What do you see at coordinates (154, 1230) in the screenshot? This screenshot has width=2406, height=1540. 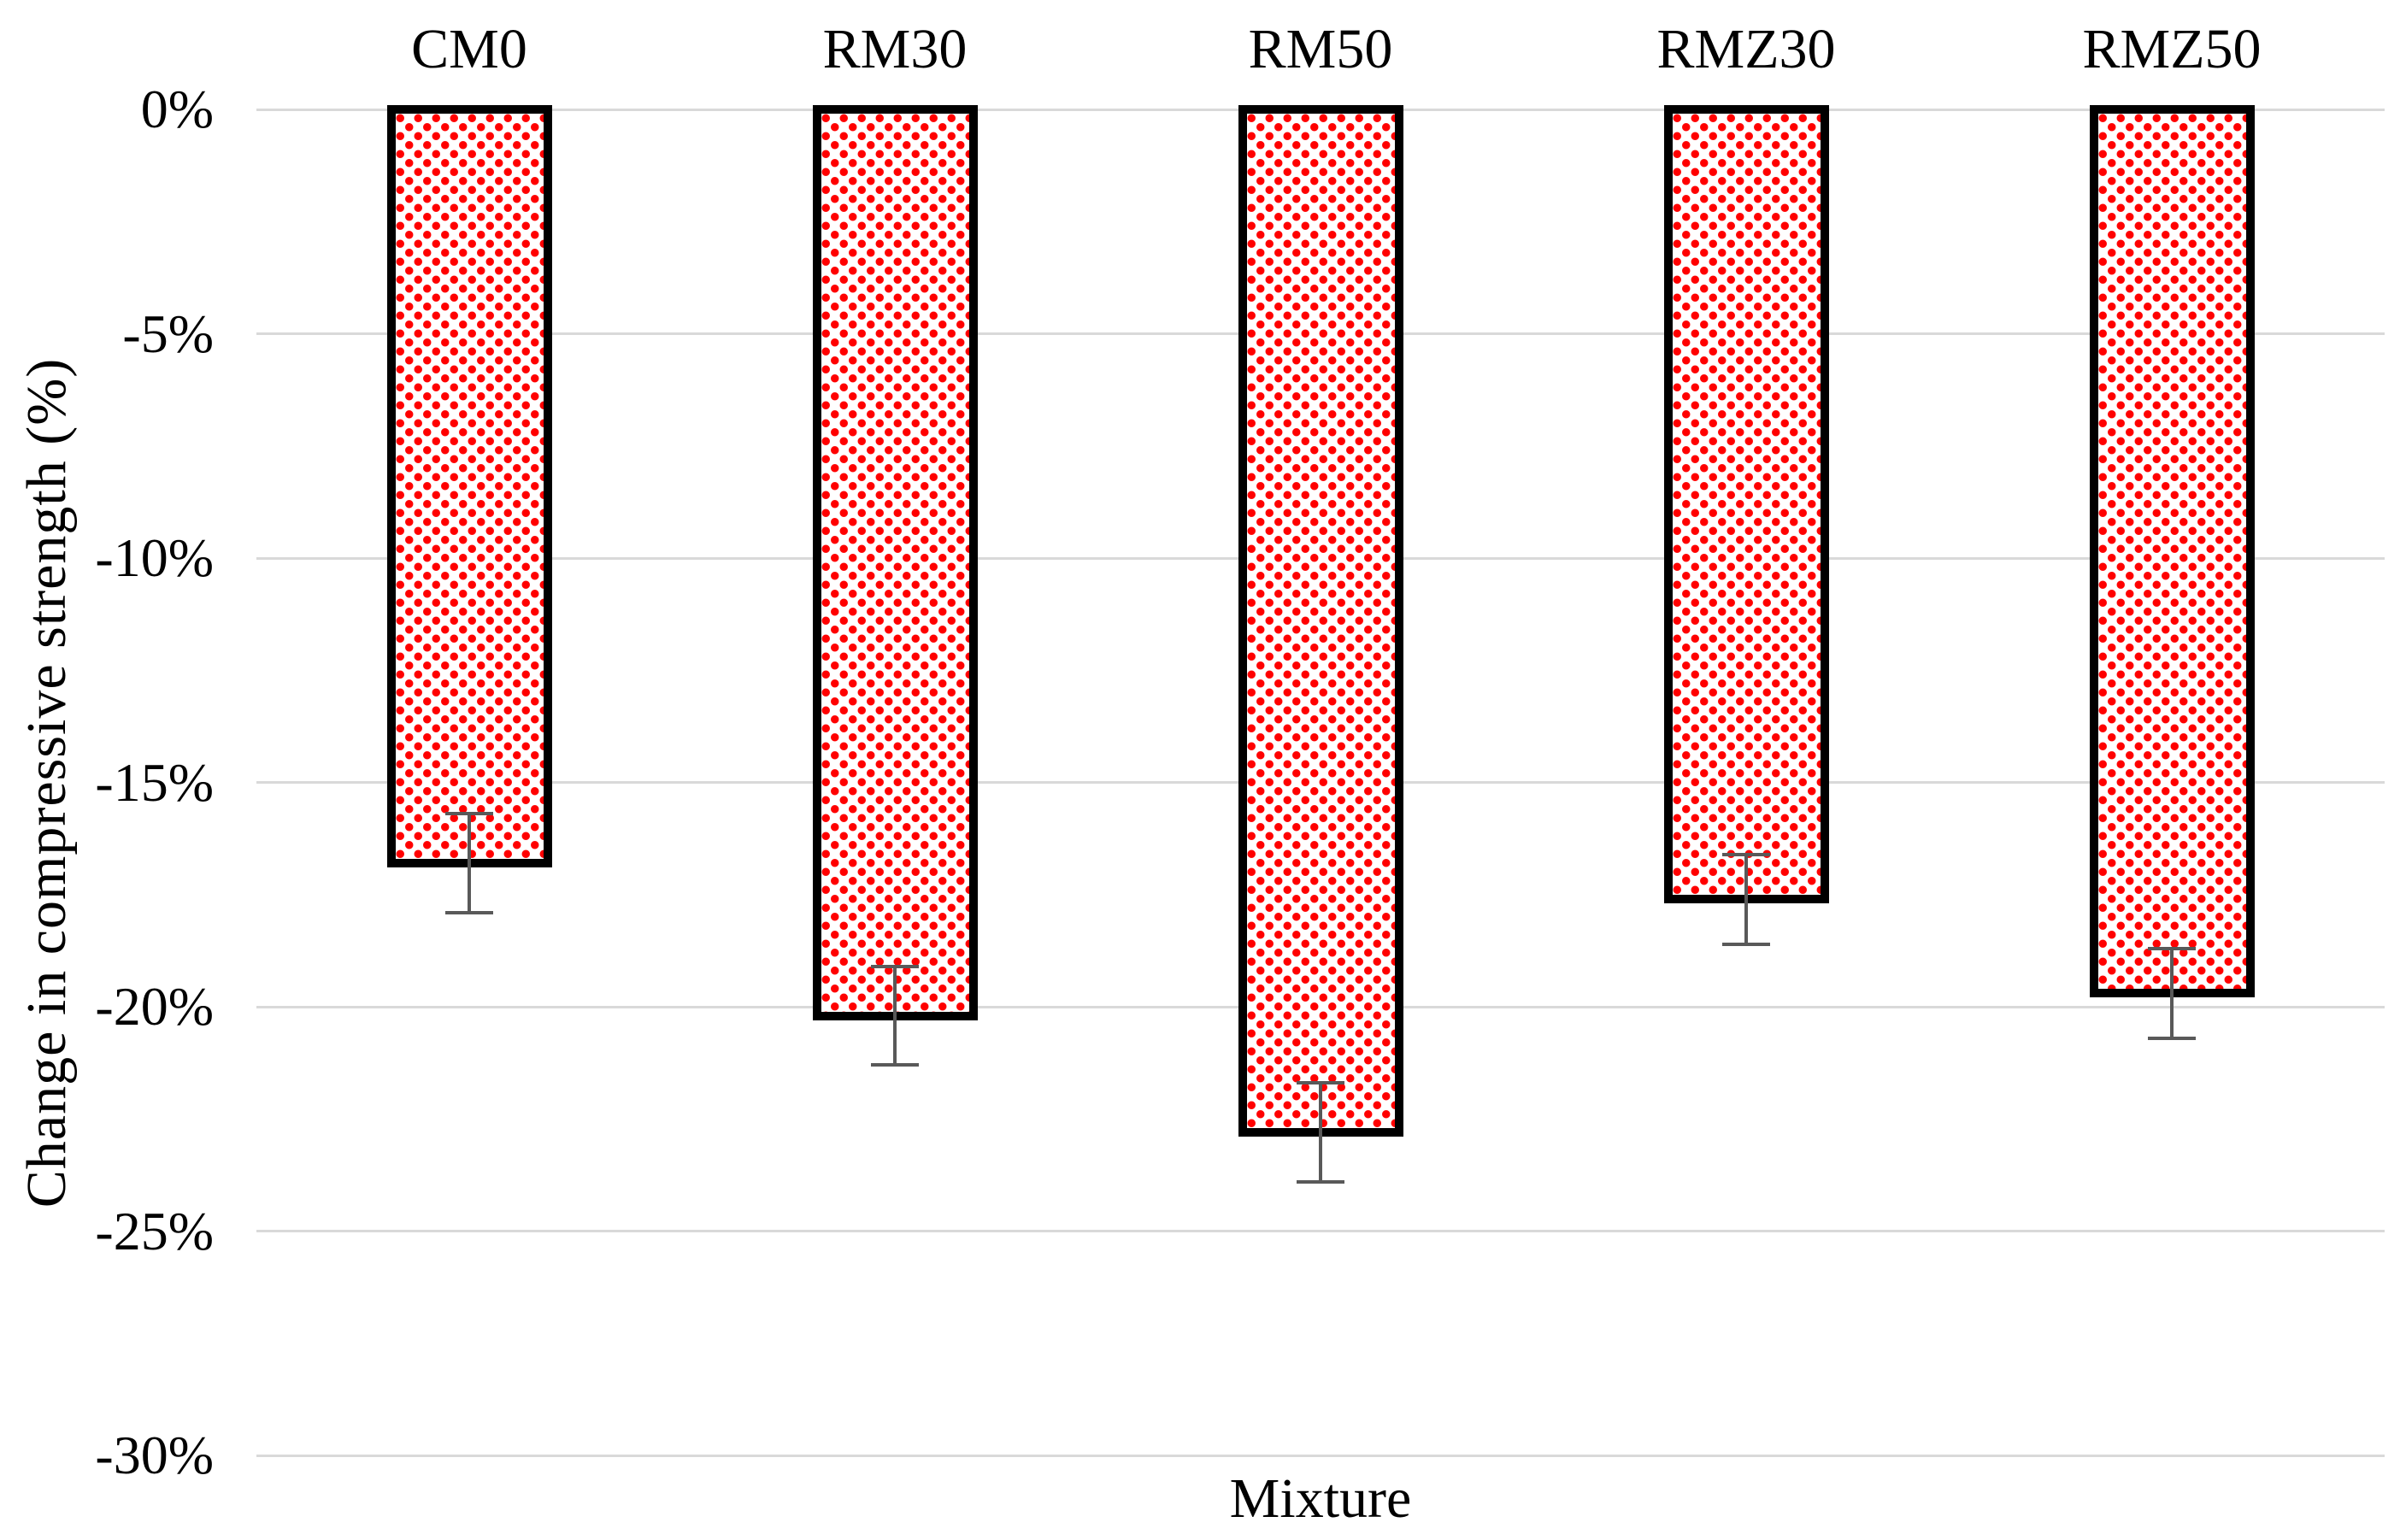 I see `y-axis-tick-label: -25%` at bounding box center [154, 1230].